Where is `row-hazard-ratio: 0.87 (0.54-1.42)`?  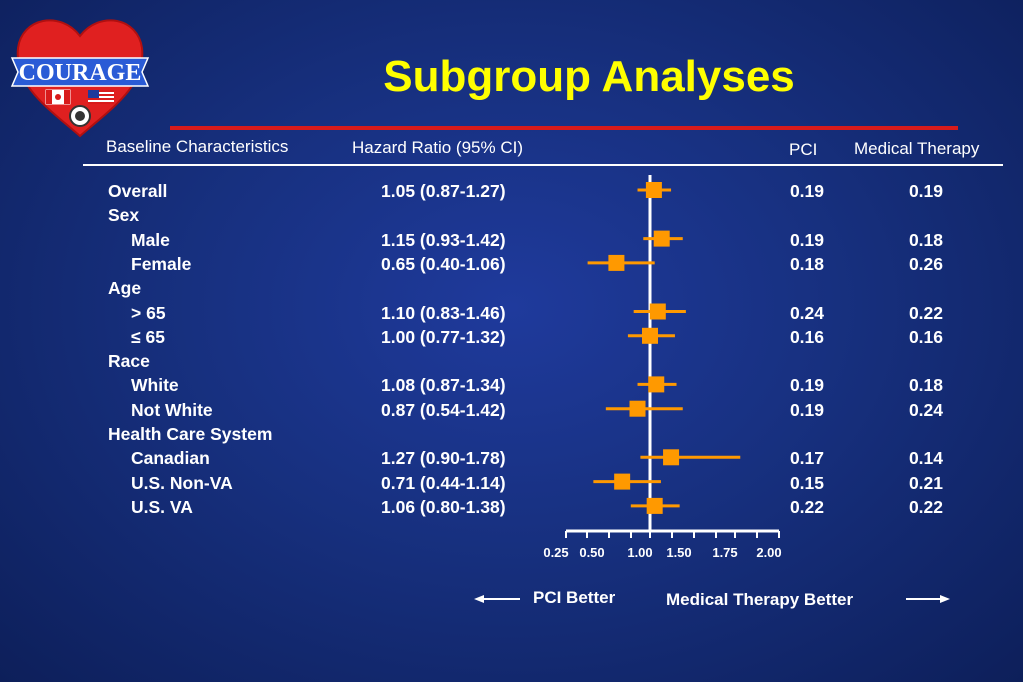 row-hazard-ratio: 0.87 (0.54-1.42) is located at coordinates (443, 409).